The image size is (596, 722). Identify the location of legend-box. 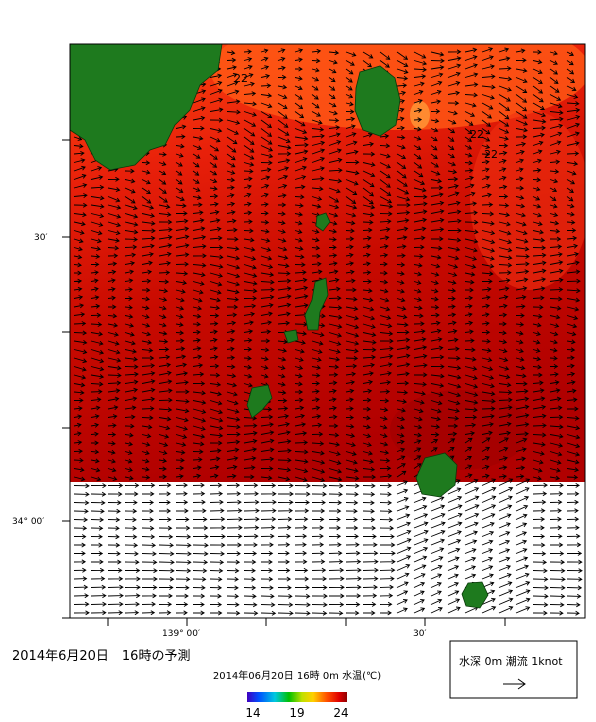
(513, 669).